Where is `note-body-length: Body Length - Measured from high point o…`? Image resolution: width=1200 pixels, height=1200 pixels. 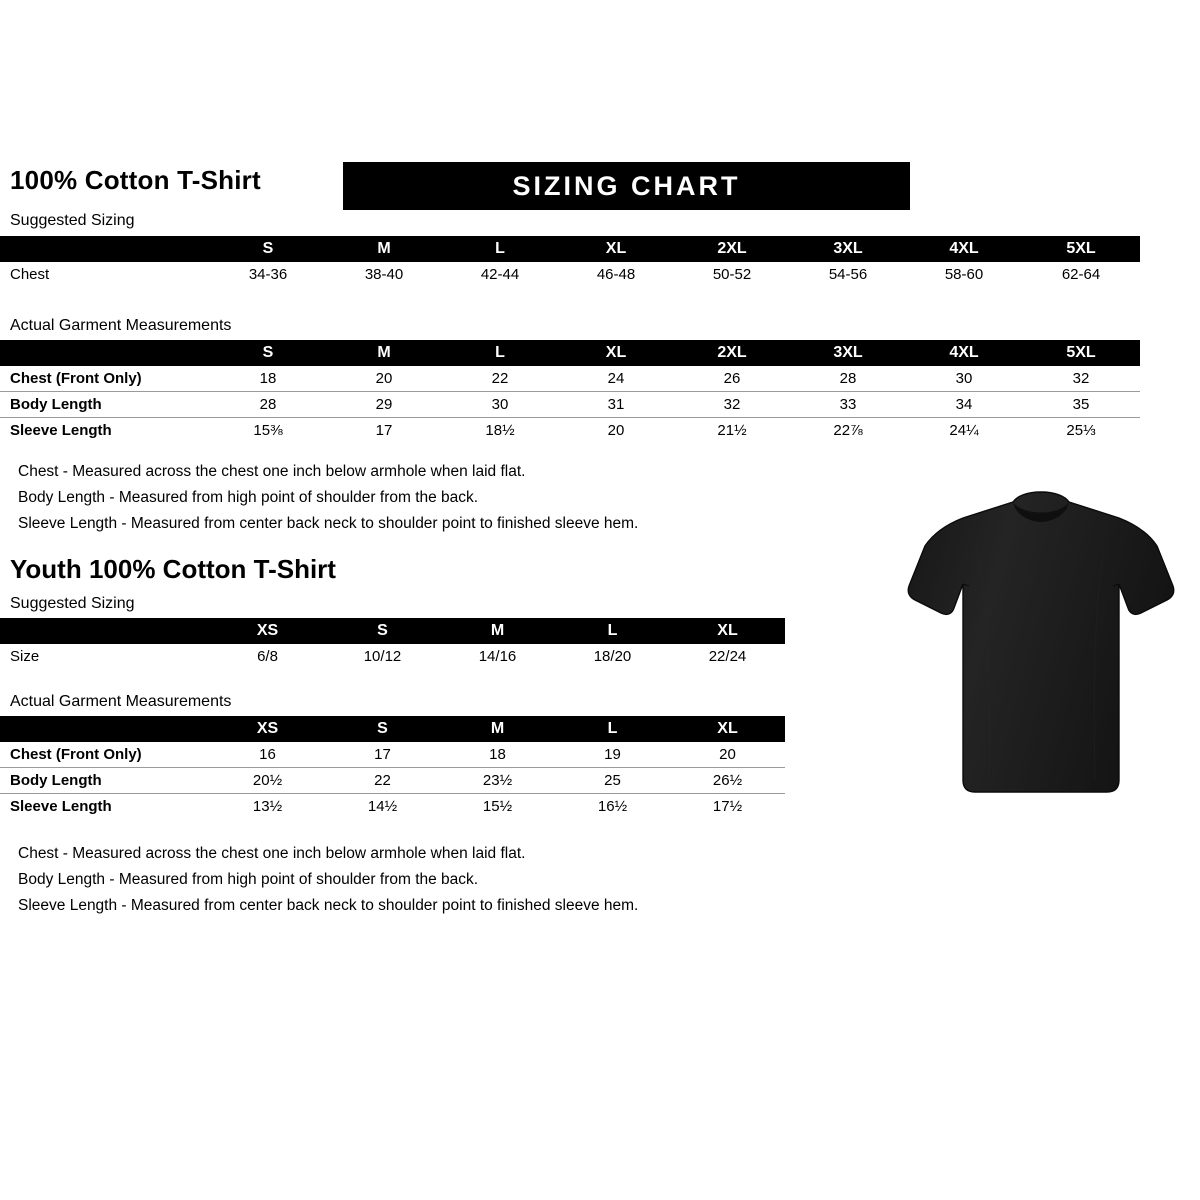
note-body-length: Body Length - Measured from high point o… is located at coordinates (248, 879).